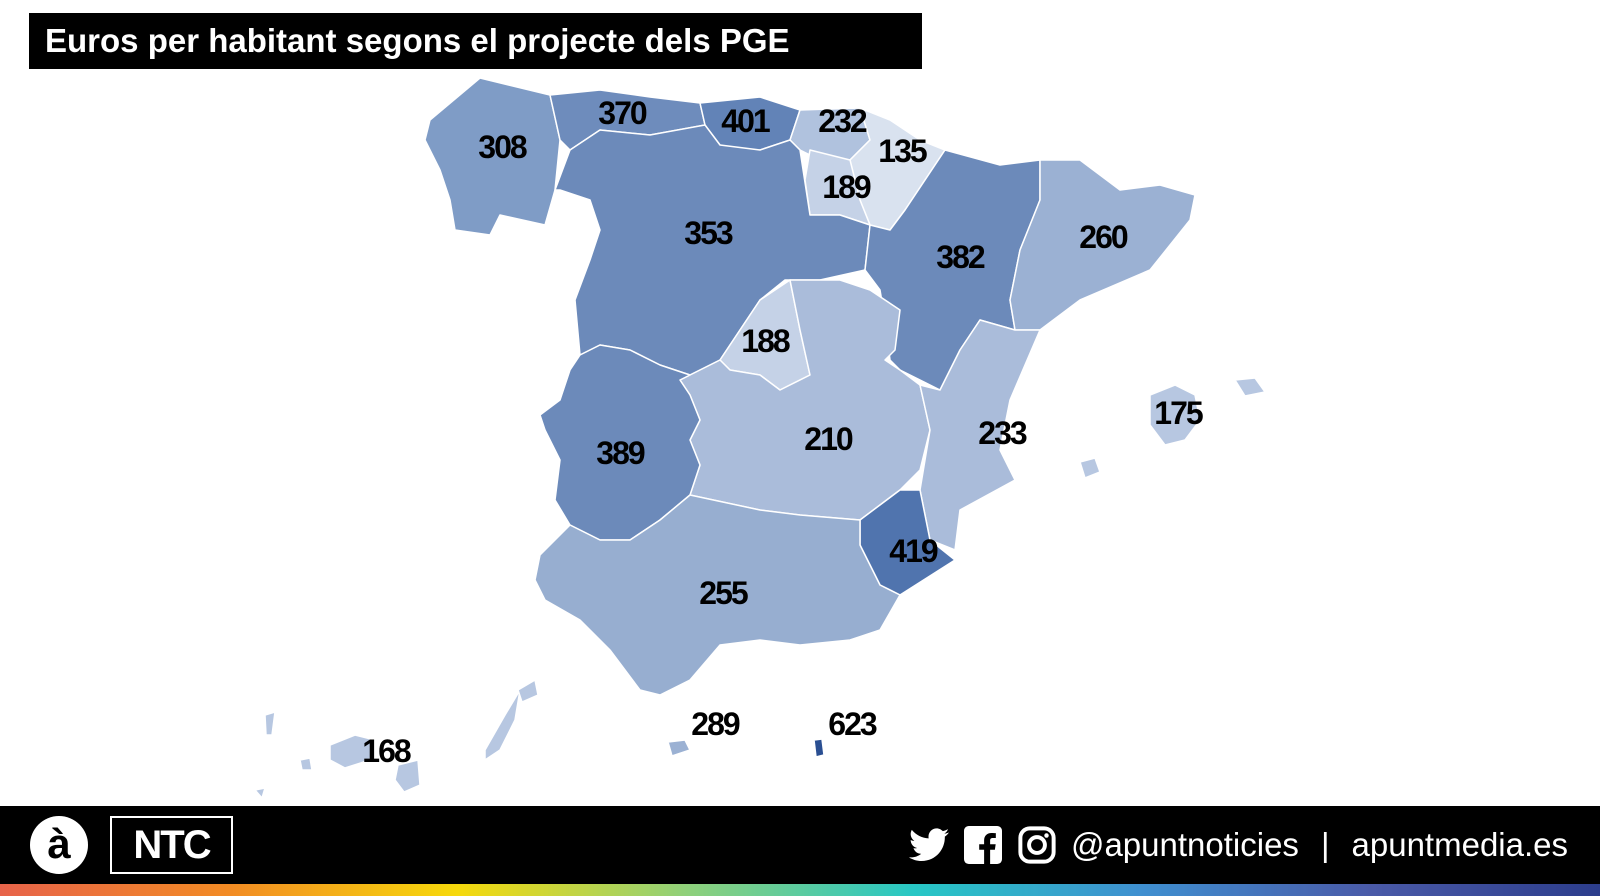 Image resolution: width=1600 pixels, height=896 pixels. I want to click on value-label-arago: 382, so click(960, 257).